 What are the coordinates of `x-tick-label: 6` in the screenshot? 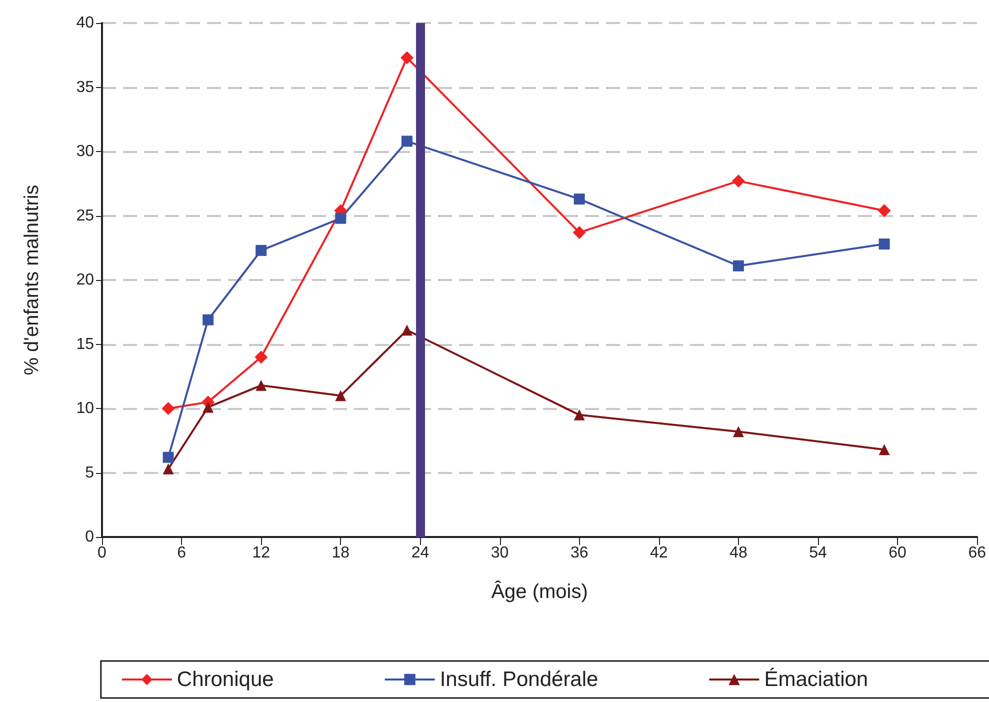 It's located at (181, 553).